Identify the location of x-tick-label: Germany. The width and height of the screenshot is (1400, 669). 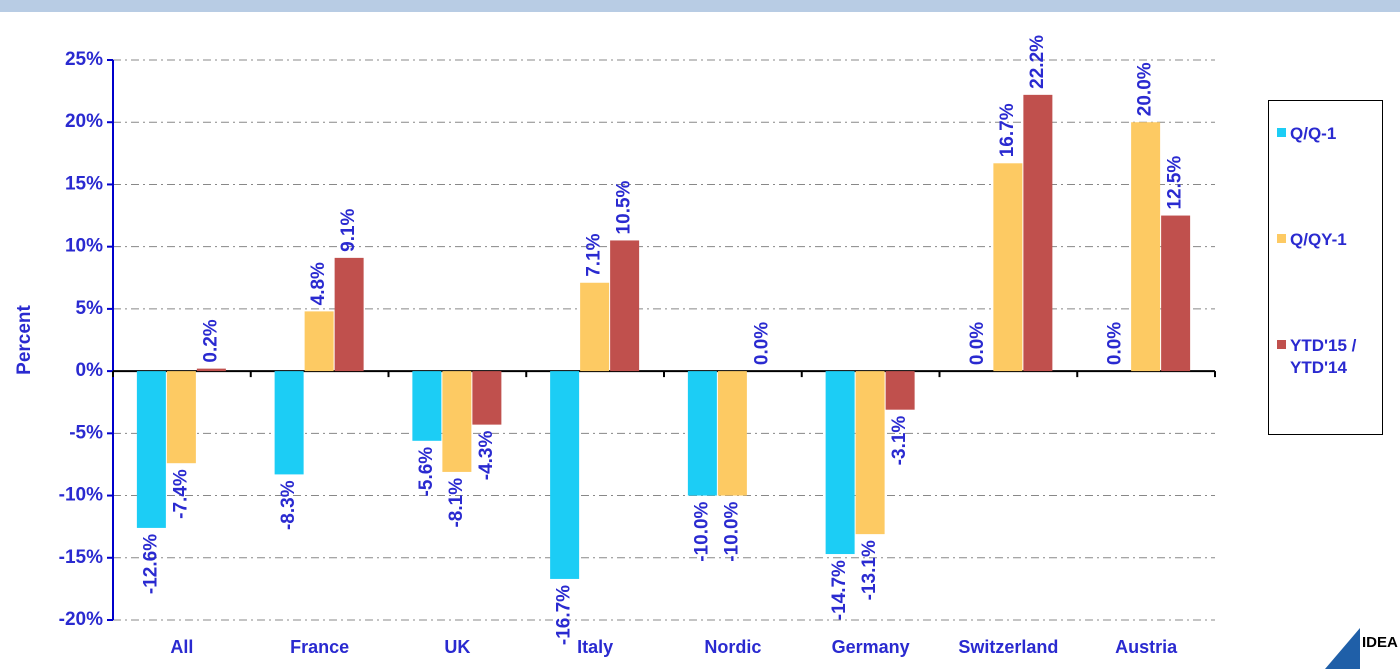
(871, 647).